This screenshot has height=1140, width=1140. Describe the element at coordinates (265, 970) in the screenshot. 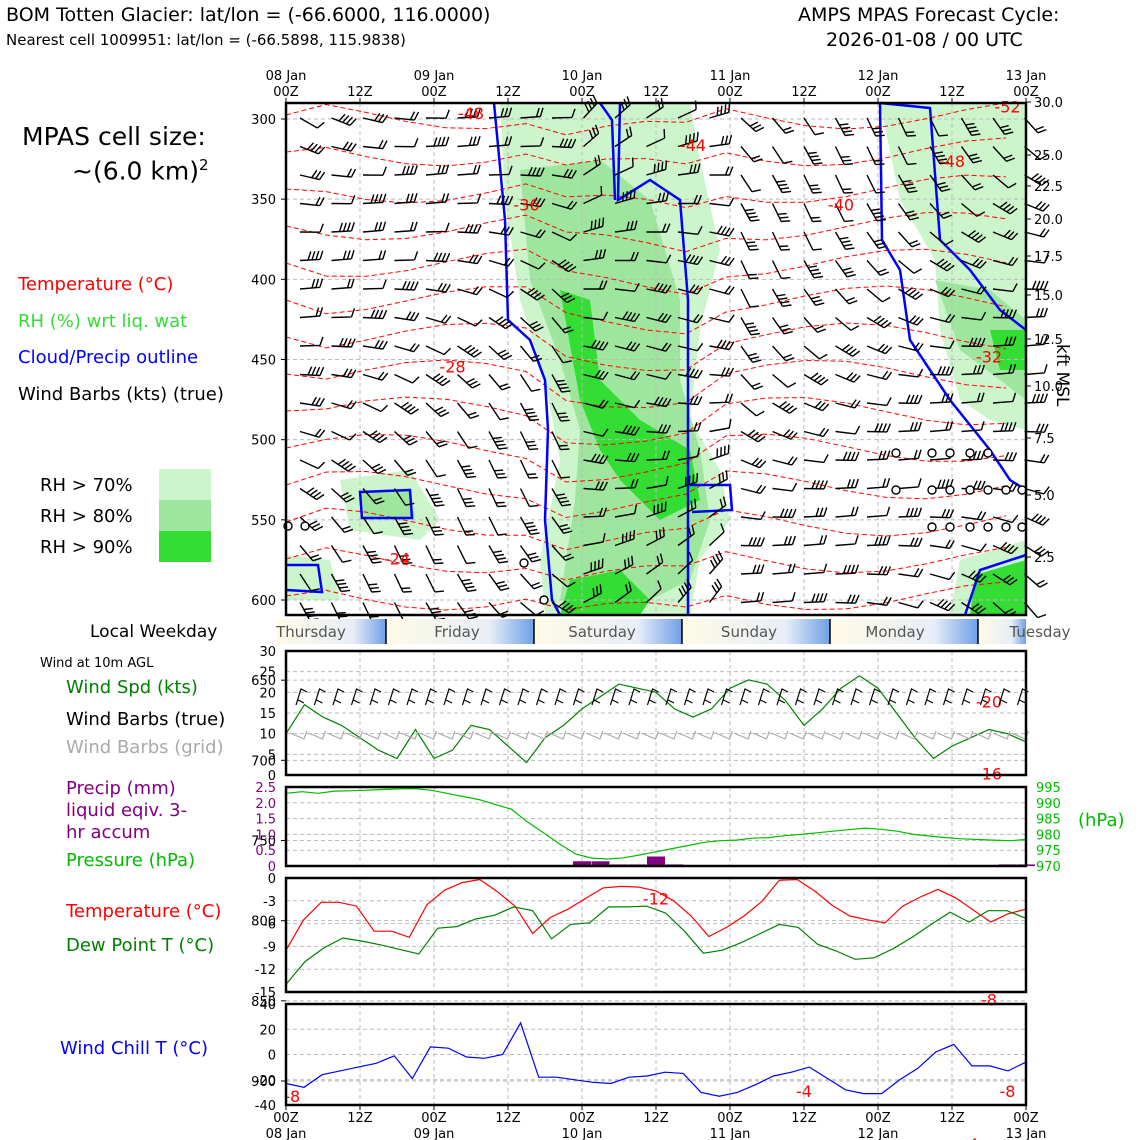

I see `value-tick-label: -12` at that location.